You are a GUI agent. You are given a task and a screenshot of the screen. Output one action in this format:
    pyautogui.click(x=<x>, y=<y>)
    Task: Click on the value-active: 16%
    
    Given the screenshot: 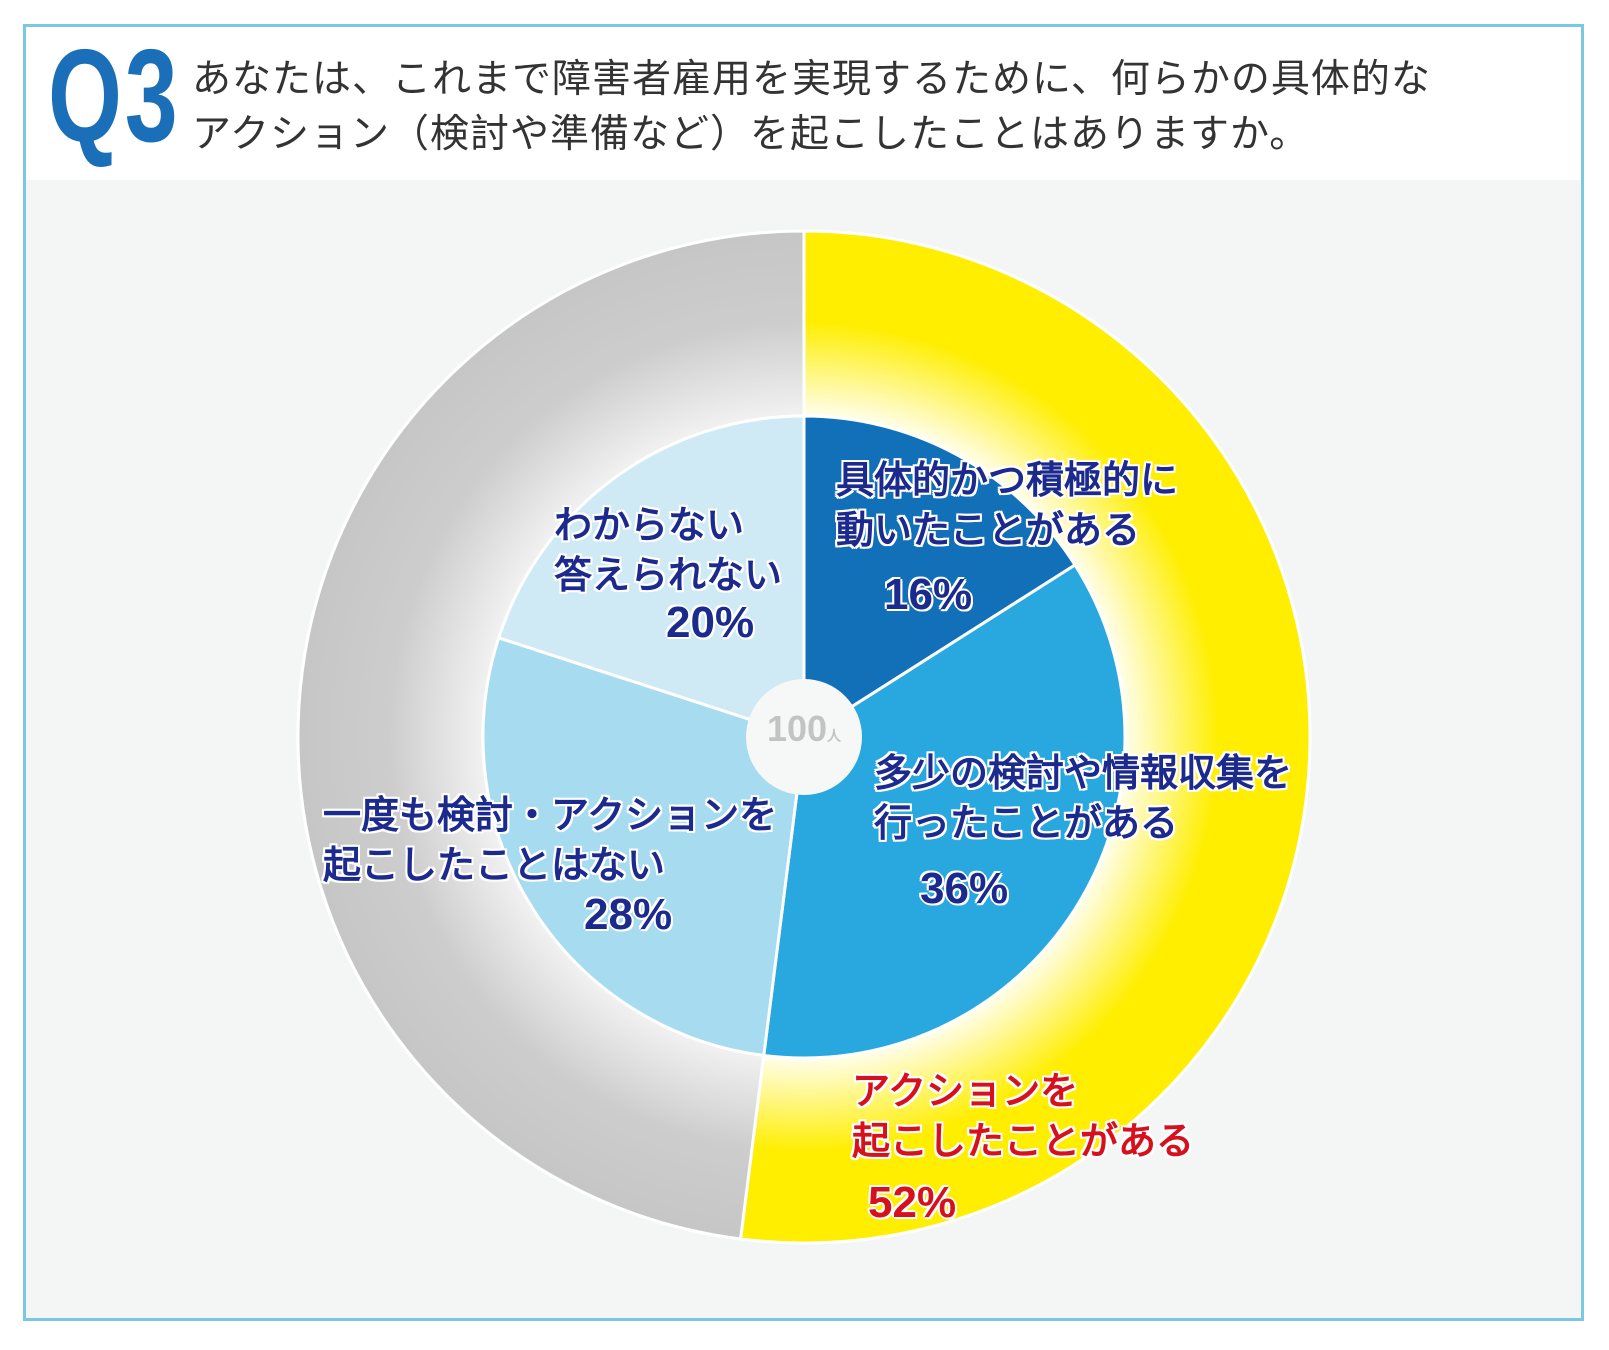 What is the action you would take?
    pyautogui.click(x=928, y=594)
    